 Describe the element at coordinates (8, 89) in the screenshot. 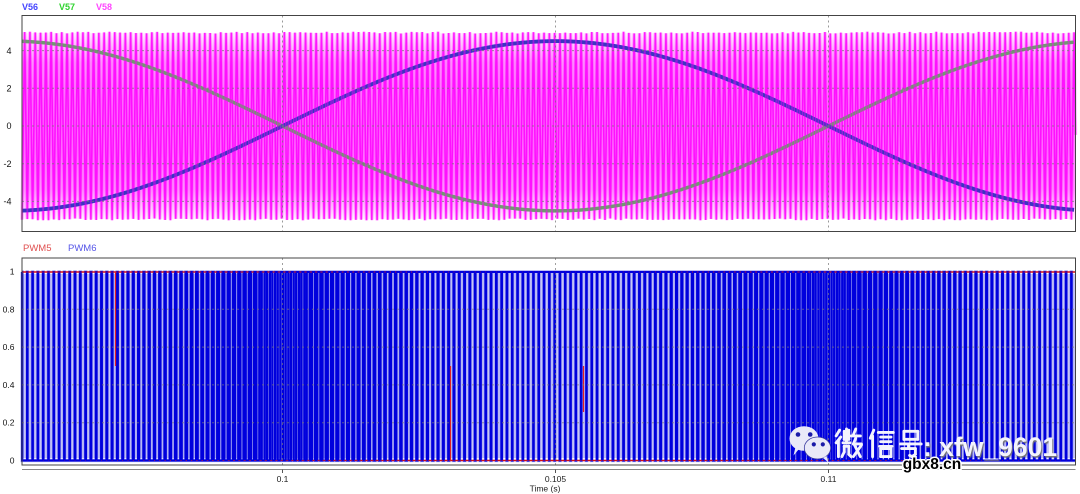

I see `svg-text: 2` at that location.